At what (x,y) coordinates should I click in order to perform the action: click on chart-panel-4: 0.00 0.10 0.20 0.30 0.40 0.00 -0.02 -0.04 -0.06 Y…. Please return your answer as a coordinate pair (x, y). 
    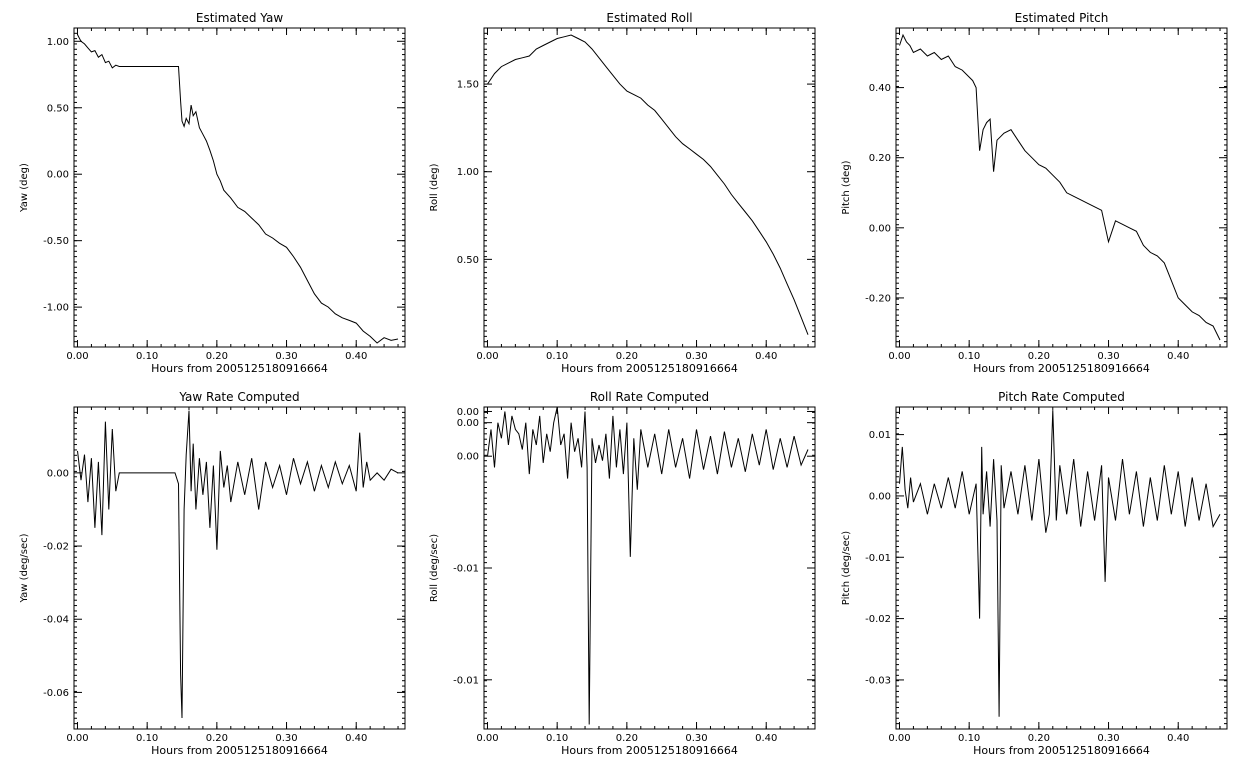
    Looking at the image, I should click on (212, 573).